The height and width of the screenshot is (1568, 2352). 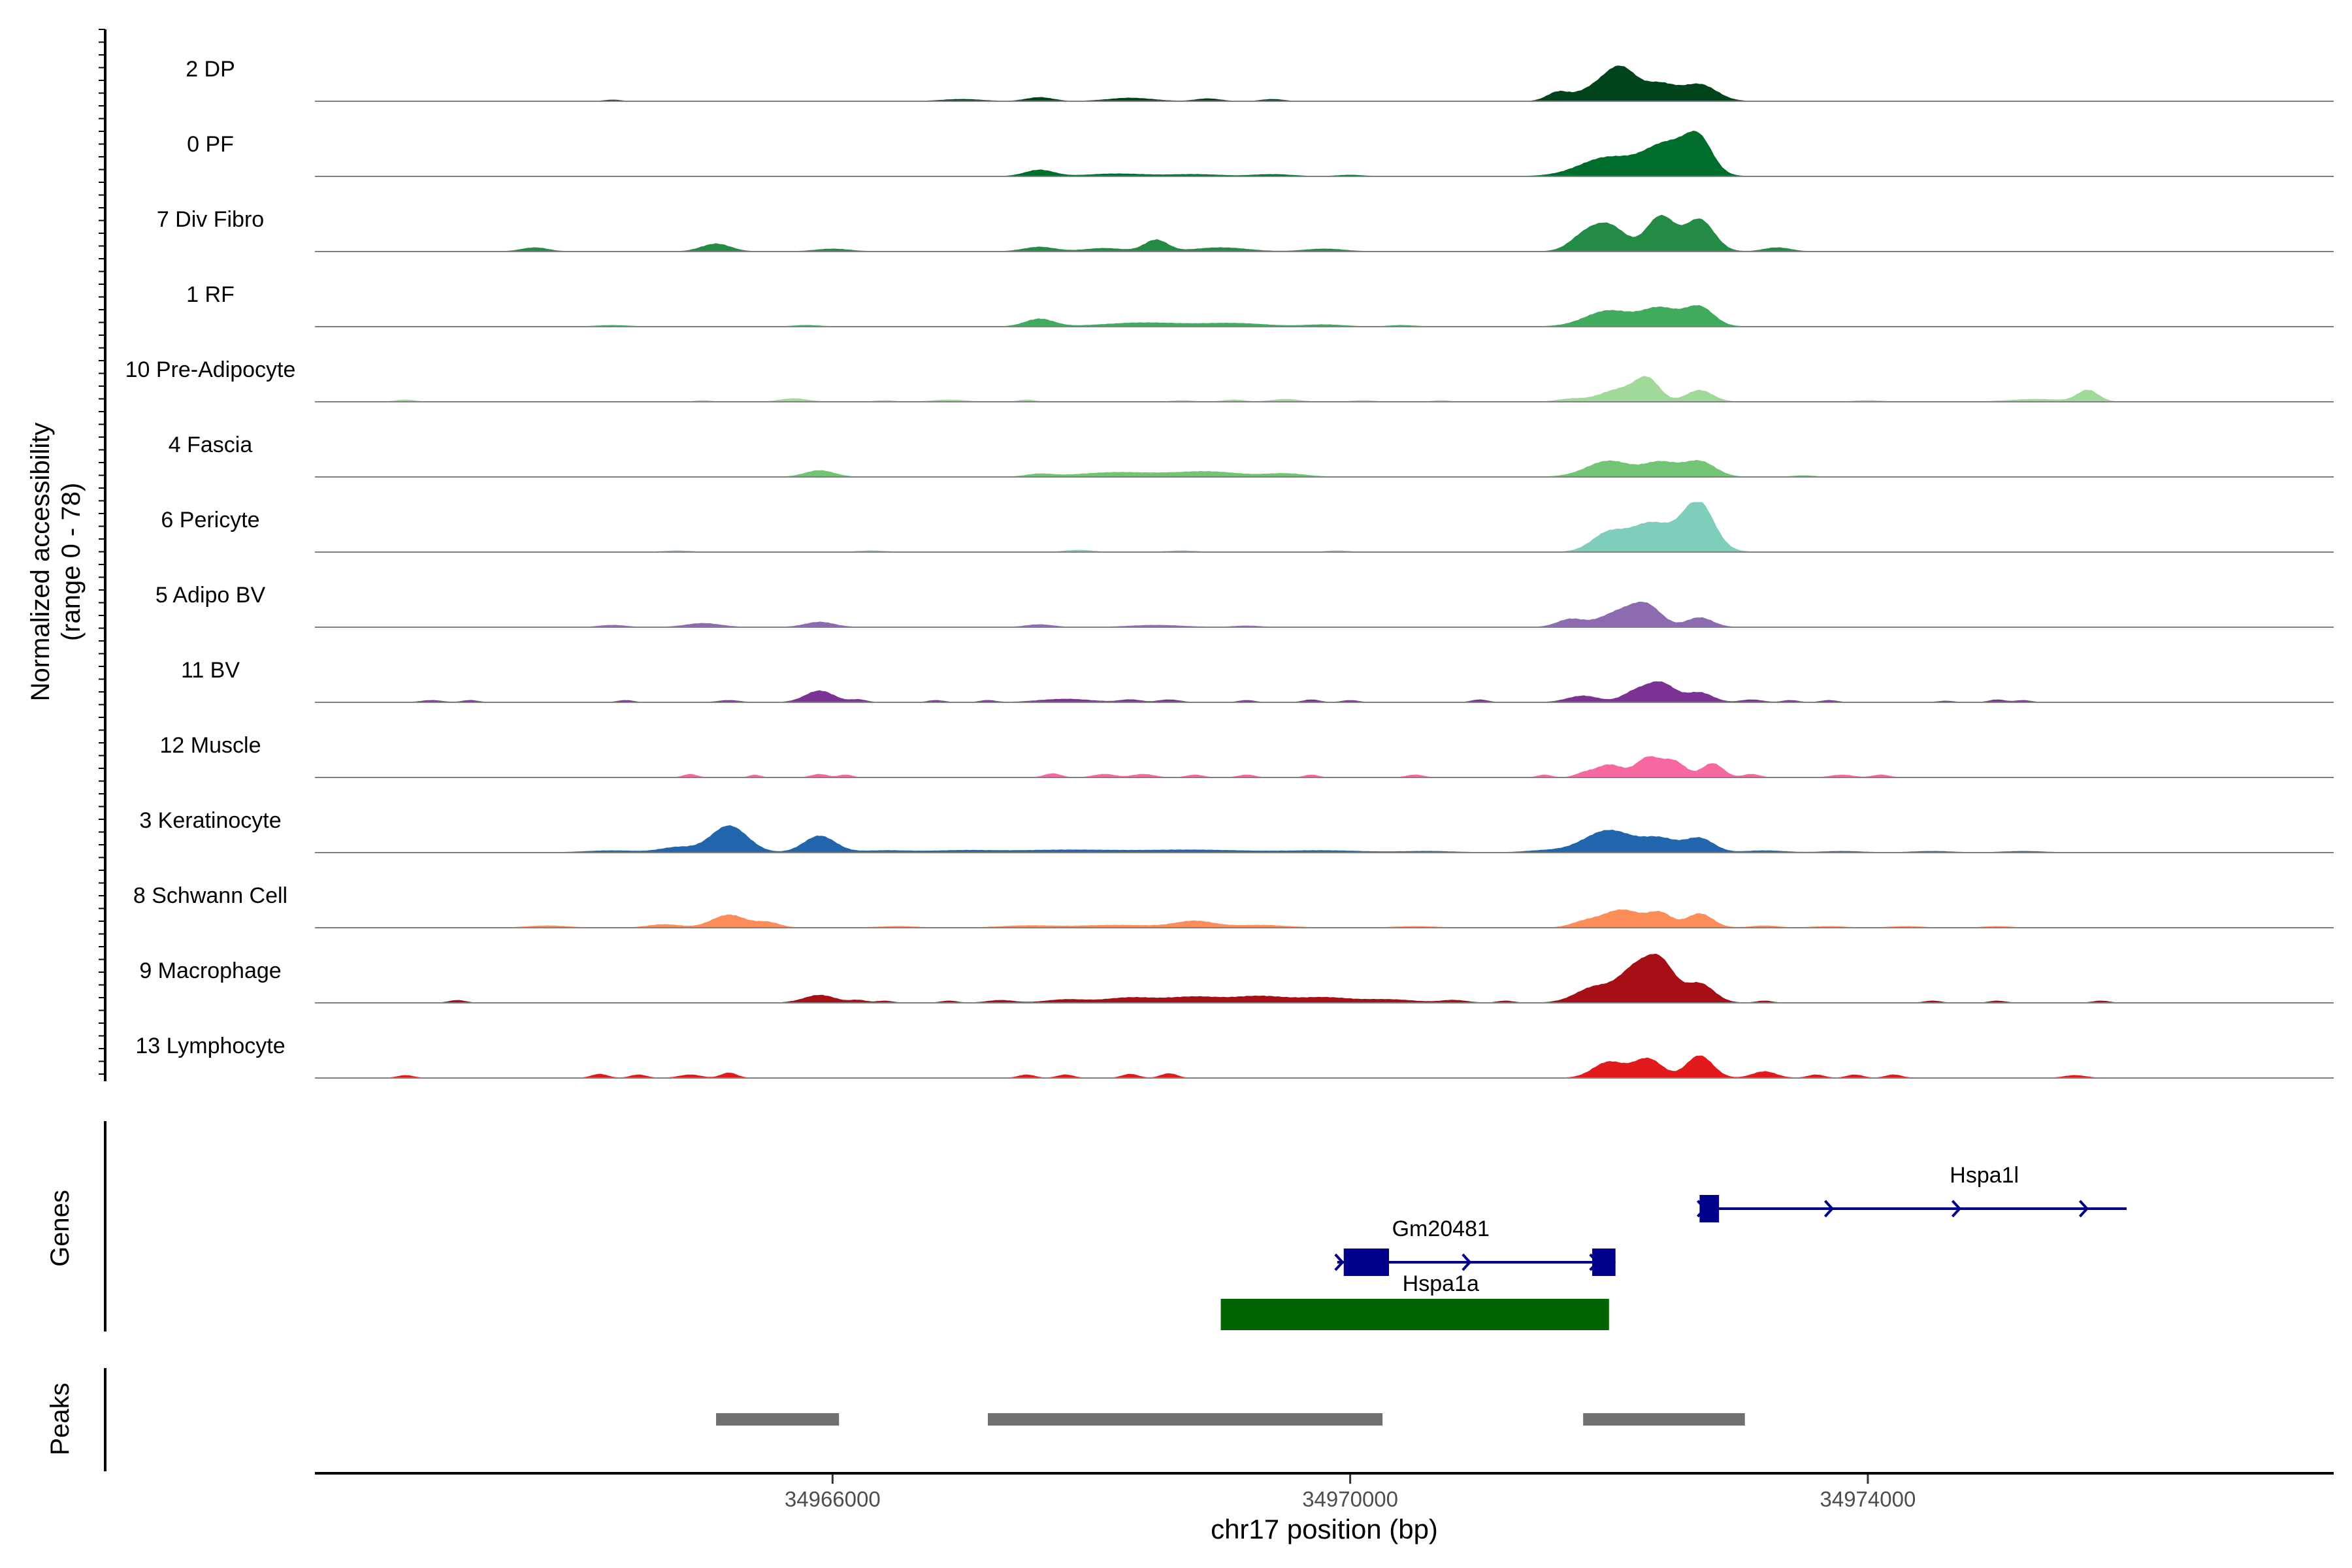 I want to click on track-label: 2 DP, so click(x=210, y=69).